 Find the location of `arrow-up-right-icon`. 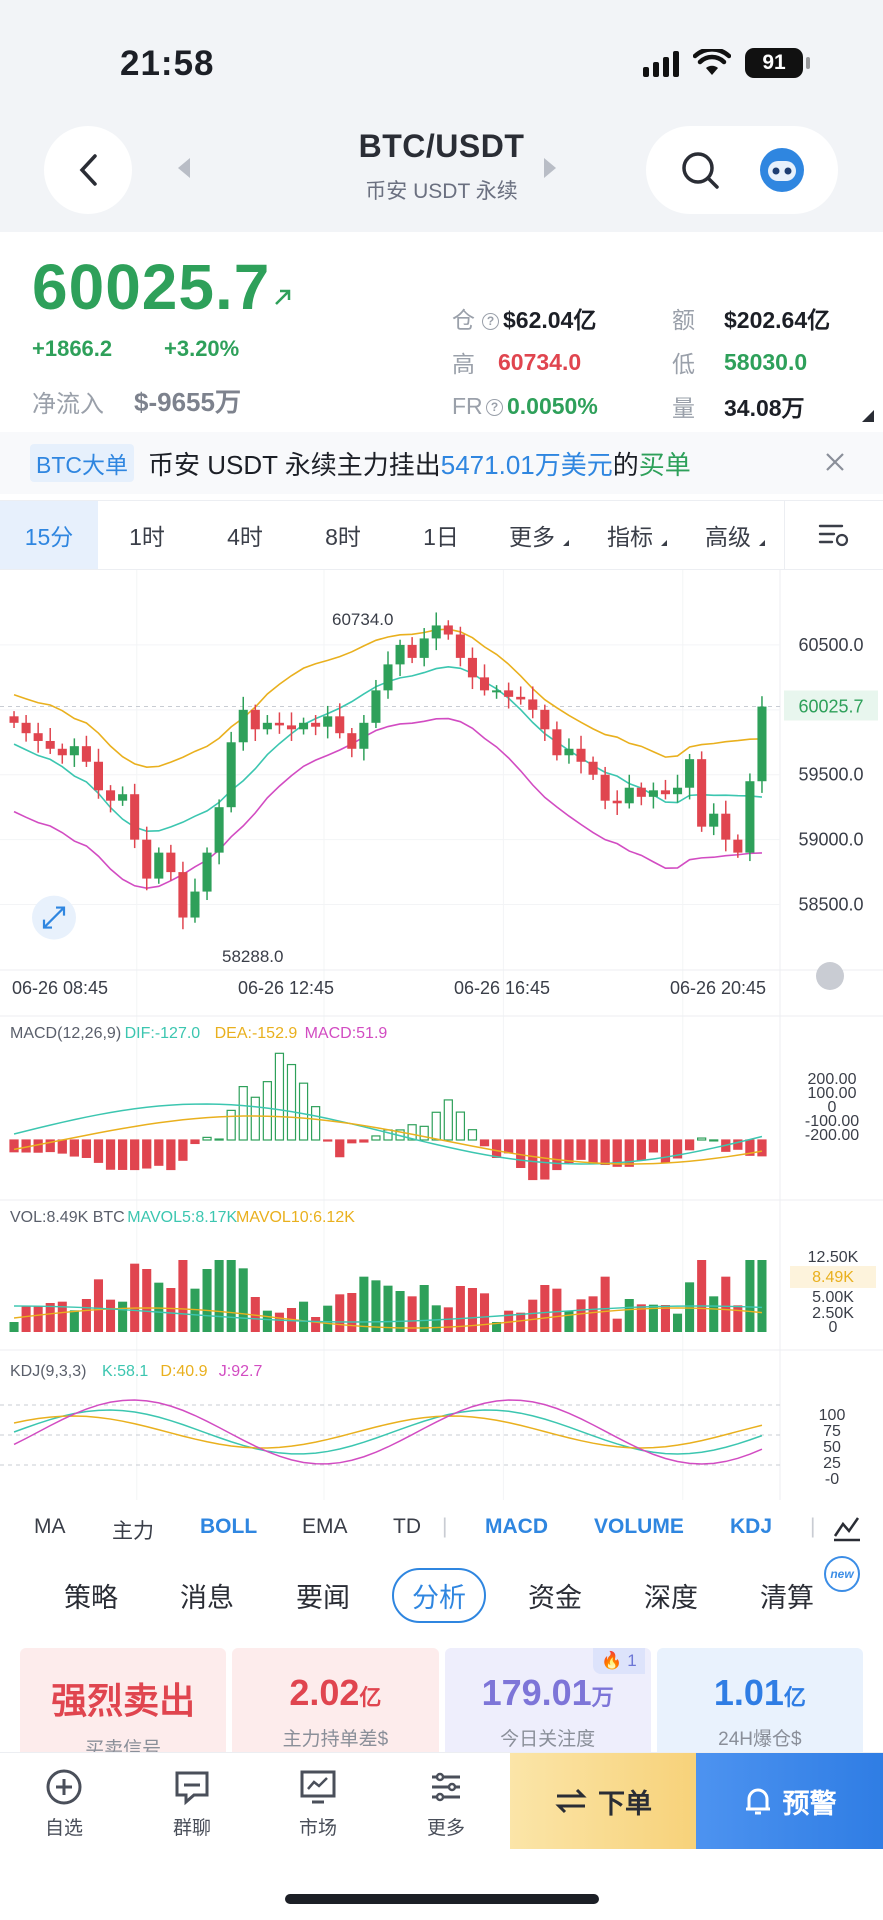

arrow-up-right-icon is located at coordinates (283, 297).